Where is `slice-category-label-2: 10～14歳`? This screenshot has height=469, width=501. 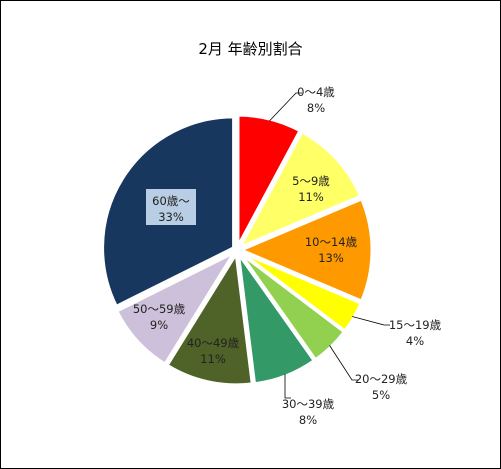
slice-category-label-2: 10～14歳 is located at coordinates (331, 242).